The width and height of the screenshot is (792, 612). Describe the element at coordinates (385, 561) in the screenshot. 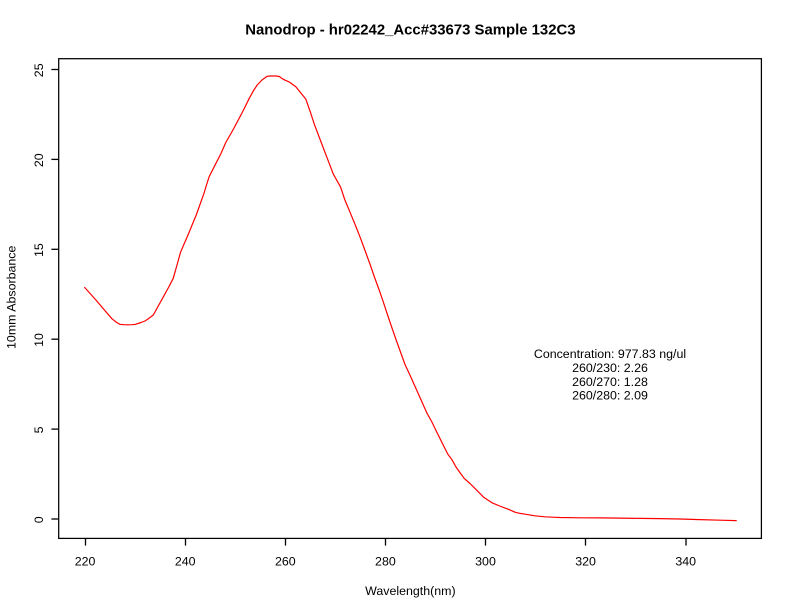

I see `svg-text: 280` at that location.